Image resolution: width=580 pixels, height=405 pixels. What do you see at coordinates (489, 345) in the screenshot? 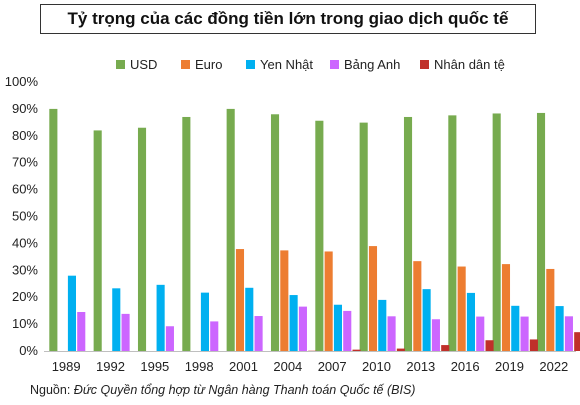
I see `bar-nhân-dân-tệ-2016` at bounding box center [489, 345].